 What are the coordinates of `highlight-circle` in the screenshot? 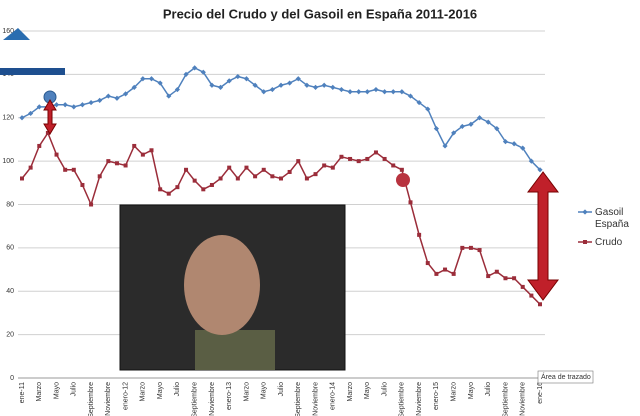 It's located at (403, 180).